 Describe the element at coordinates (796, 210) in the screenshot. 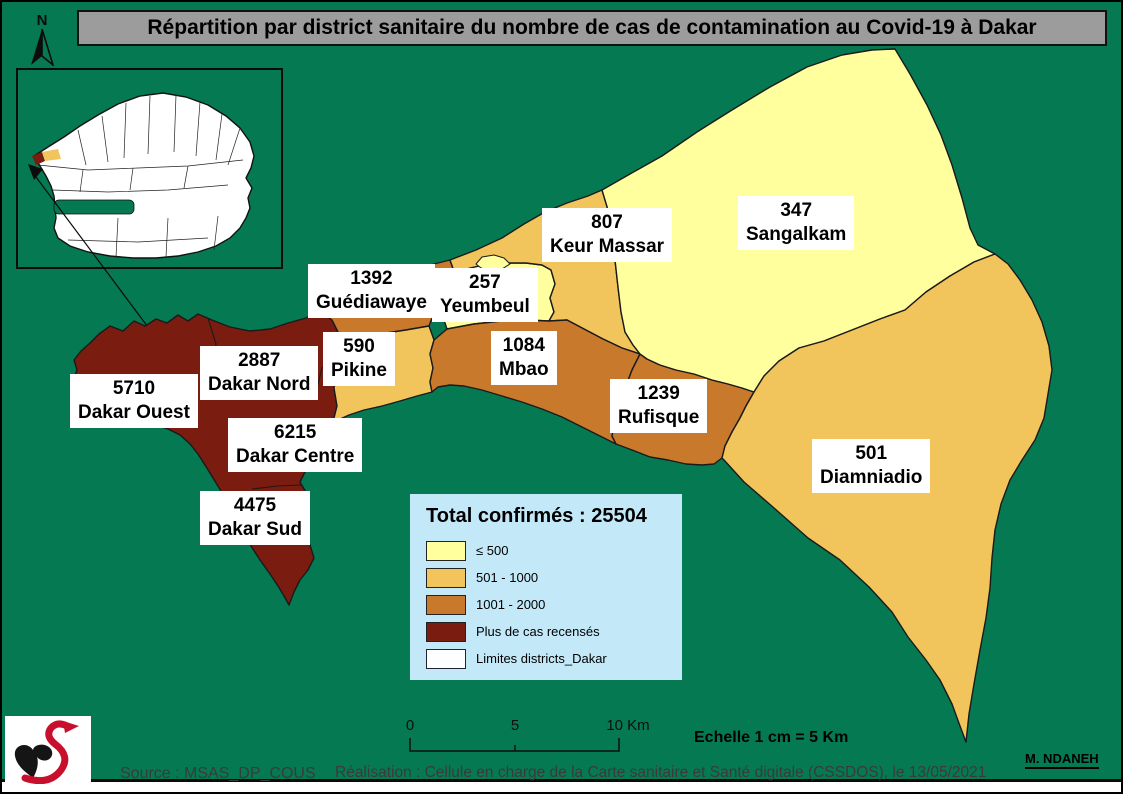

I see `district-cases: 347` at that location.